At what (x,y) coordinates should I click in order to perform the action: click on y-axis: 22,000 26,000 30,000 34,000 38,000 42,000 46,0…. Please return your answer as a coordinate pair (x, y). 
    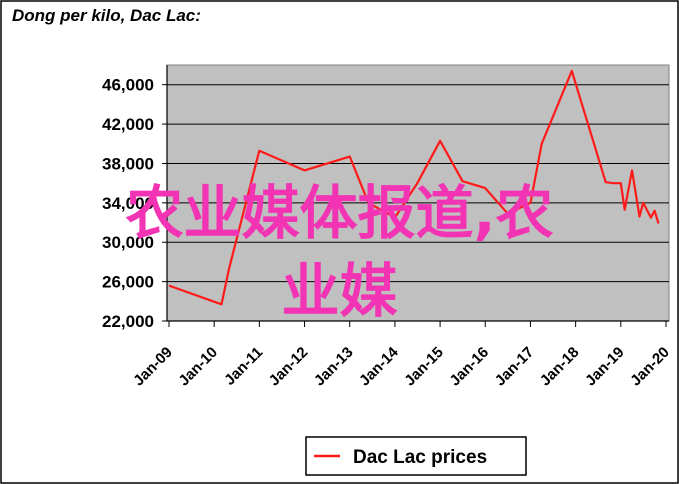
    Looking at the image, I should click on (135, 198).